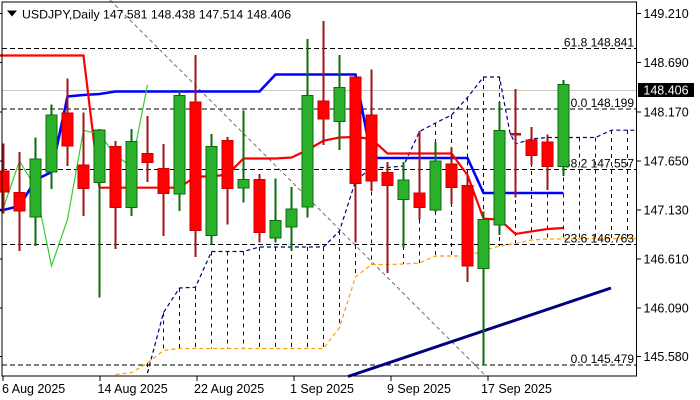 Image resolution: width=700 pixels, height=400 pixels. Describe the element at coordinates (197, 15) in the screenshot. I see `svg-text:147.581 148.438 147.514 148.40: 147.581 148.438 147.514 148.406` at that location.